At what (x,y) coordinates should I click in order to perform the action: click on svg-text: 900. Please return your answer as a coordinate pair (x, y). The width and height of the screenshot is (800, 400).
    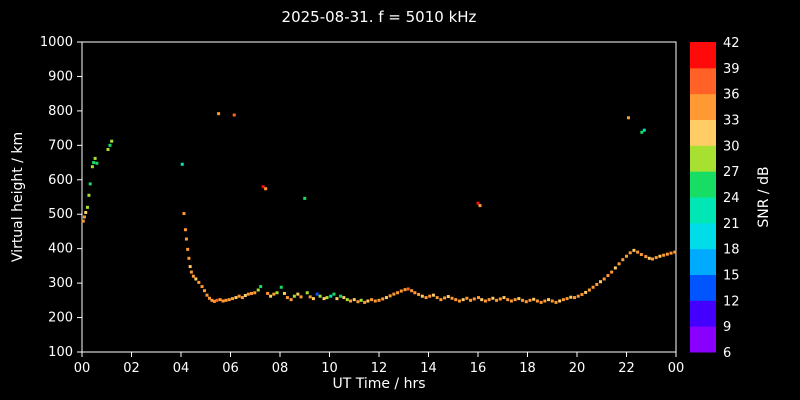
    Looking at the image, I should click on (60, 76).